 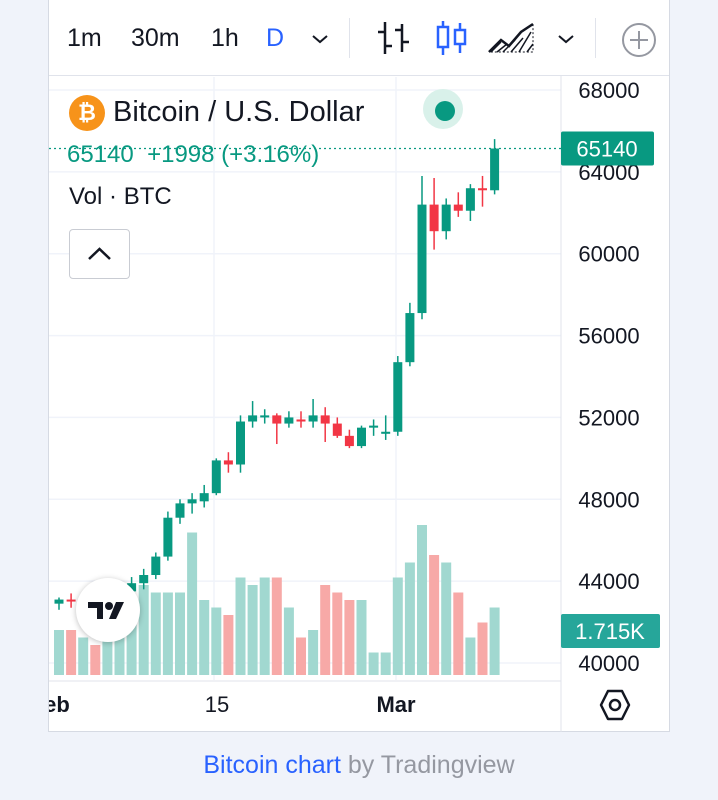 I want to click on attribution: Bitcoin chart by Tradingview, so click(x=359, y=765).